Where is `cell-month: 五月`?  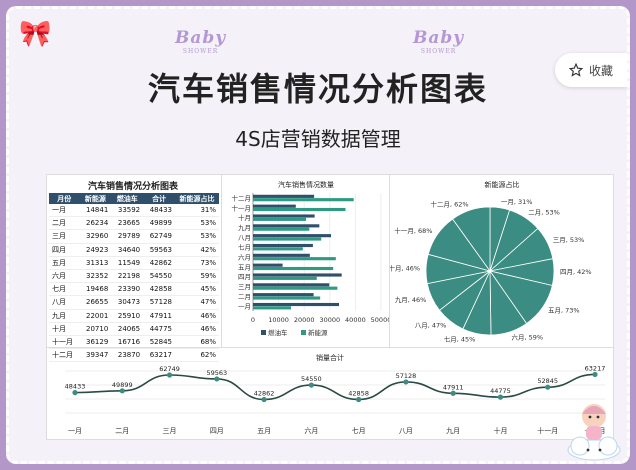
cell-month: 五月 is located at coordinates (64, 263).